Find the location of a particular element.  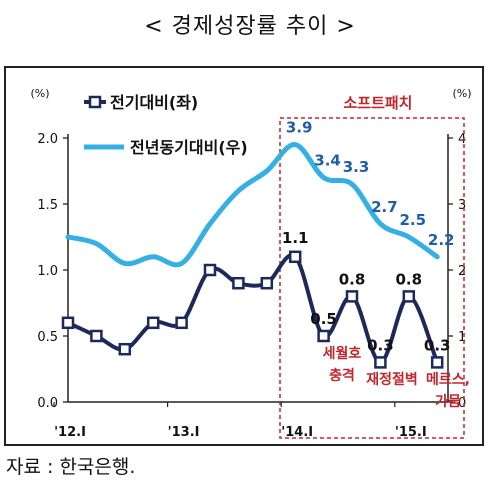

yoy-data-label: 3.3 is located at coordinates (356, 167).